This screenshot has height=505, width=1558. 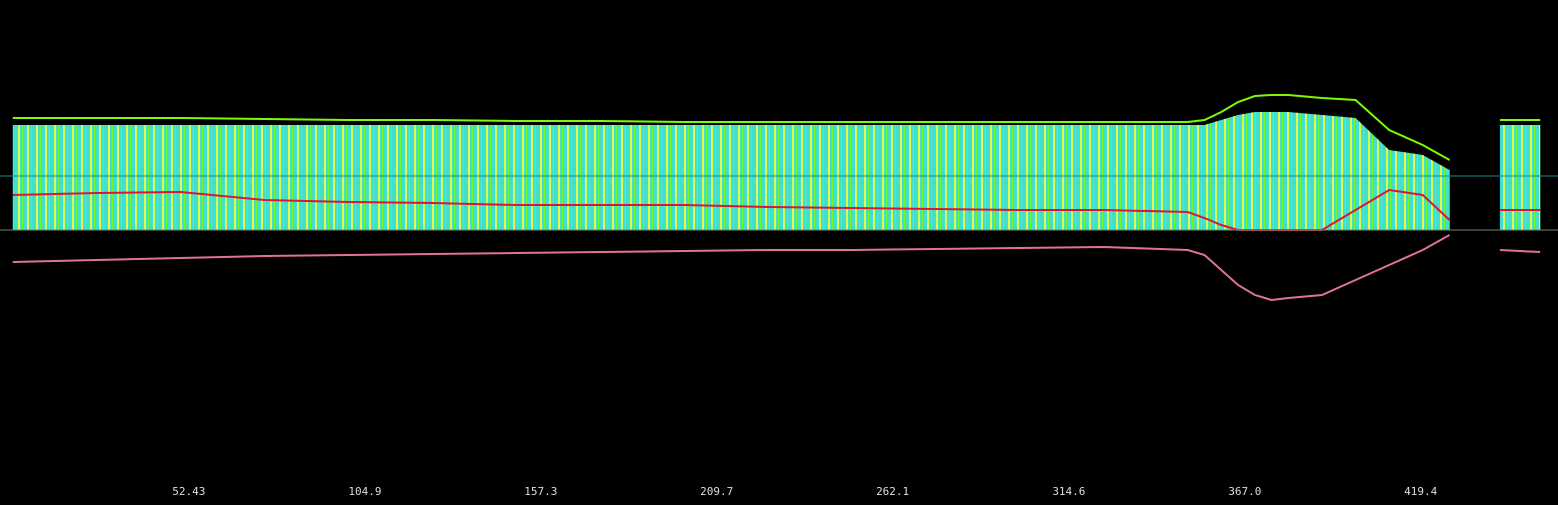 What do you see at coordinates (1068, 491) in the screenshot?
I see `x-tick-label: 314.6` at bounding box center [1068, 491].